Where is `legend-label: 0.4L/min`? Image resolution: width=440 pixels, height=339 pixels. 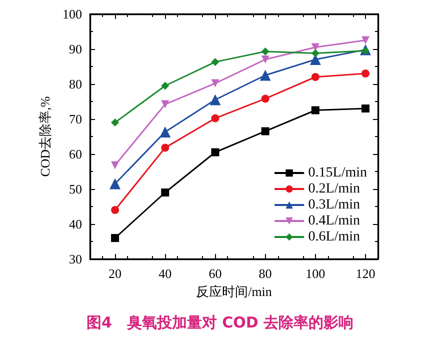
legend-label: 0.4L/min is located at coordinates (334, 221).